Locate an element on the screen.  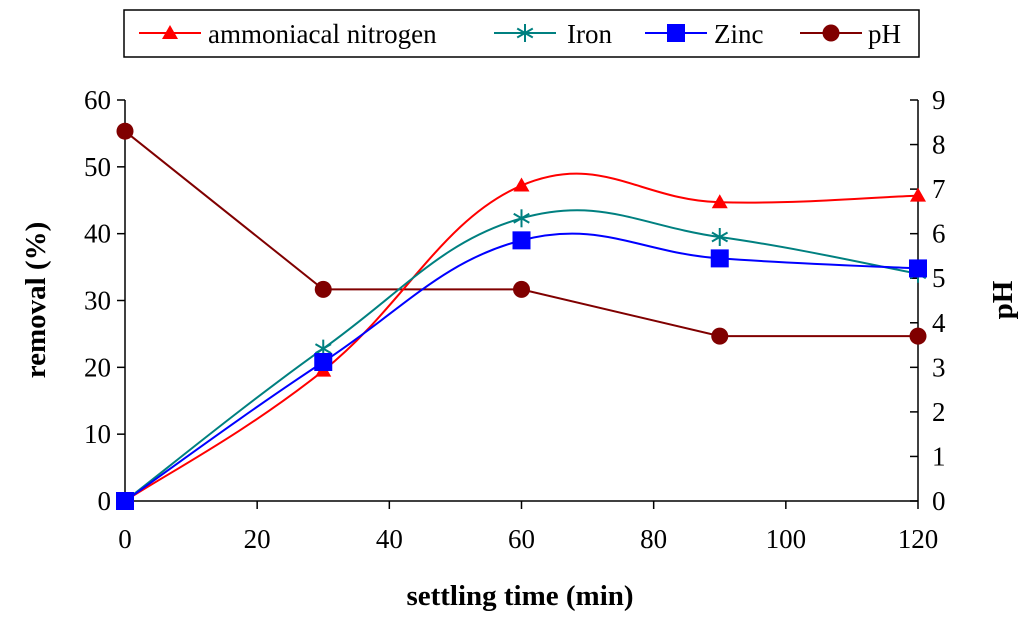
legend-label-zinc: Zinc is located at coordinates (738, 34).